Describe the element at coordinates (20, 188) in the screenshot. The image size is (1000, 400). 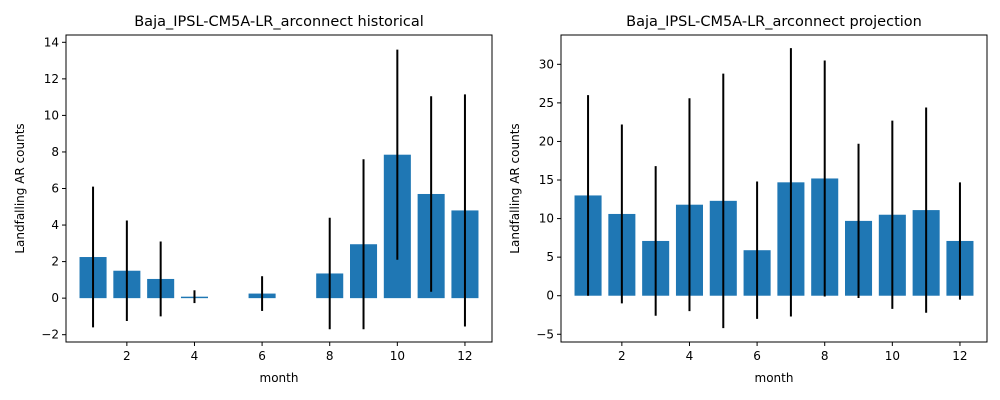
I see `y-axis-label-historical: Landfalling AR counts` at that location.